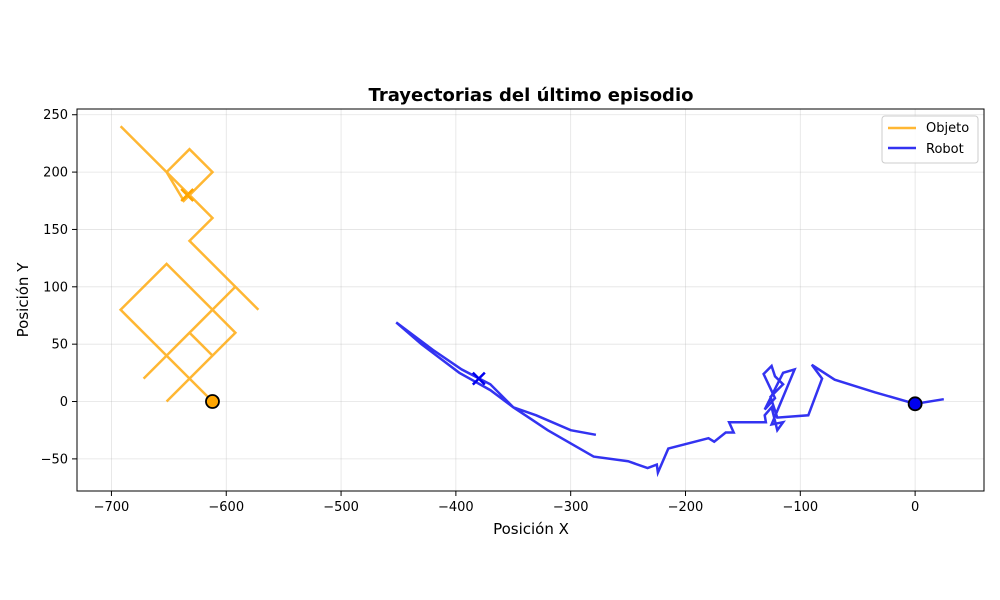  What do you see at coordinates (112, 507) in the screenshot?
I see `x-tick-label: −700` at bounding box center [112, 507].